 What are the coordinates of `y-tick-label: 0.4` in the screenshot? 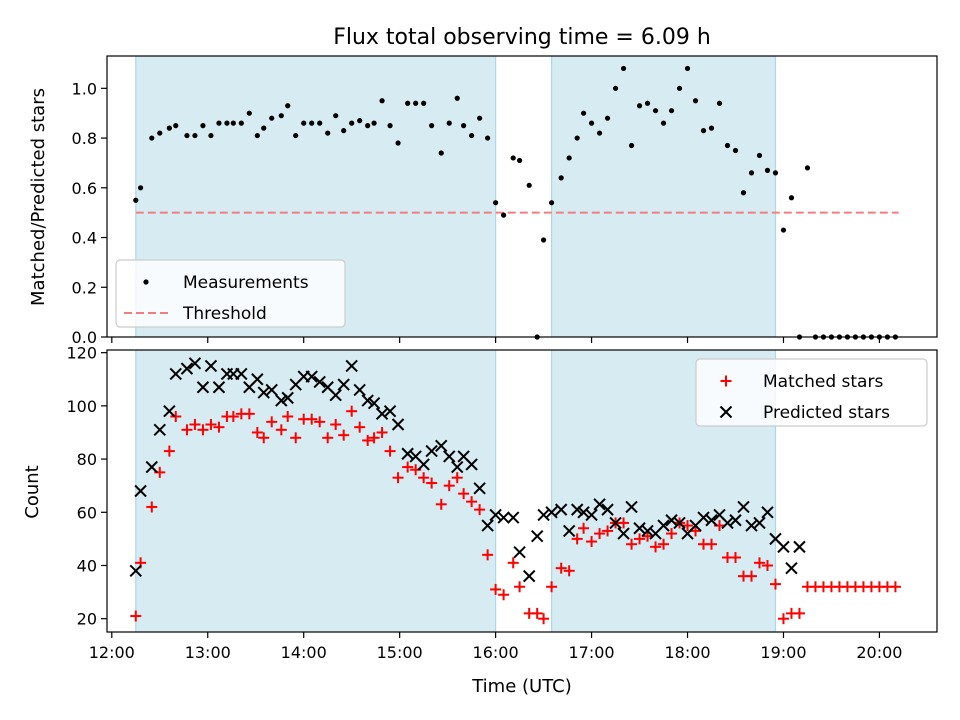 It's located at (84, 238).